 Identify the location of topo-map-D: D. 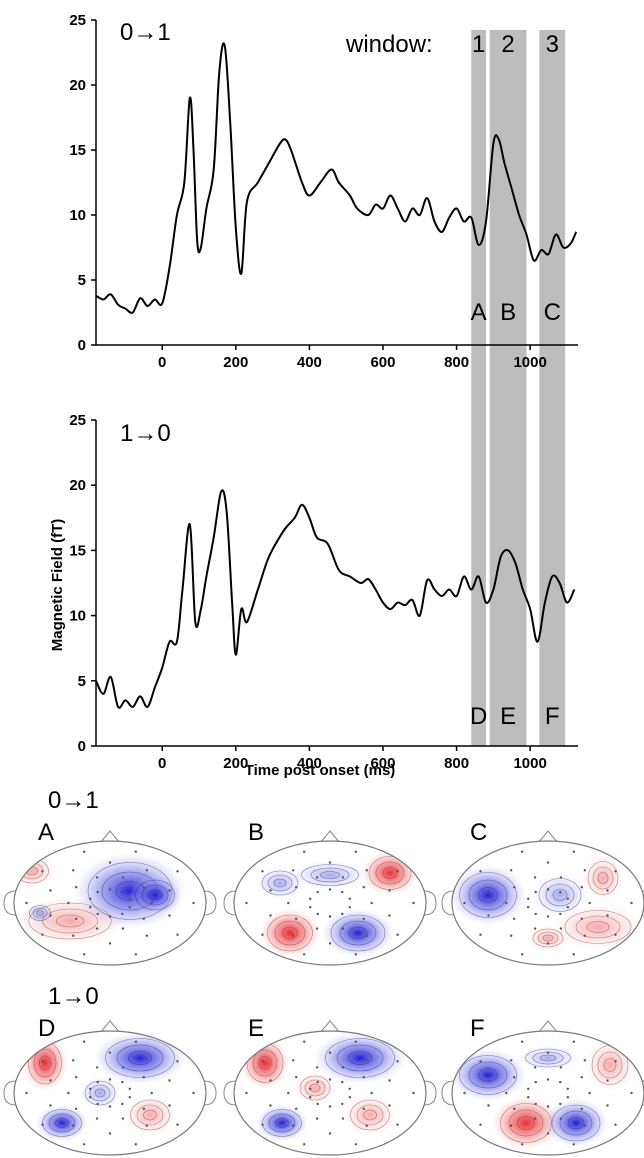
(110, 1085).